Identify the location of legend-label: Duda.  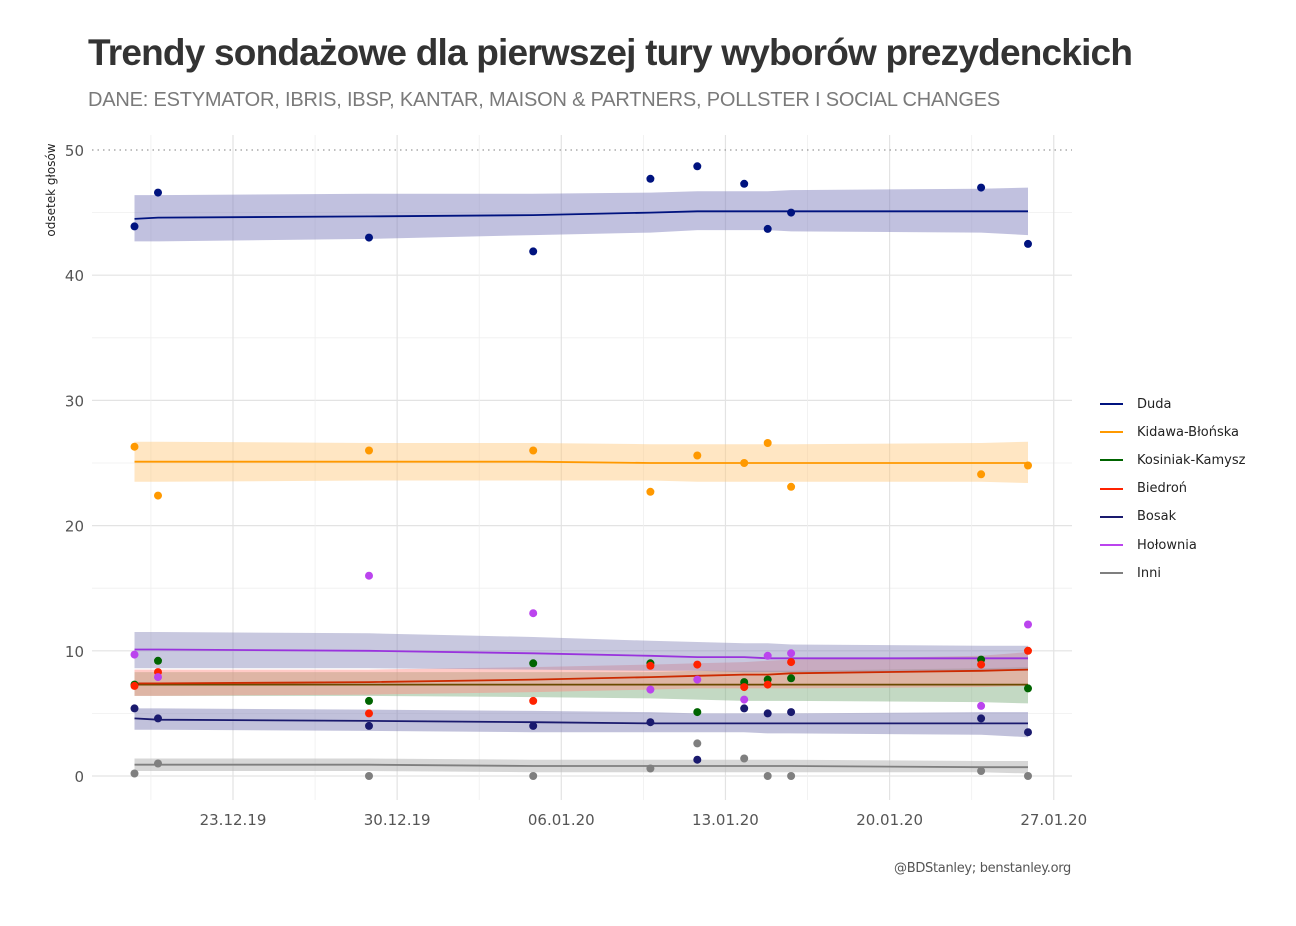
(1154, 404).